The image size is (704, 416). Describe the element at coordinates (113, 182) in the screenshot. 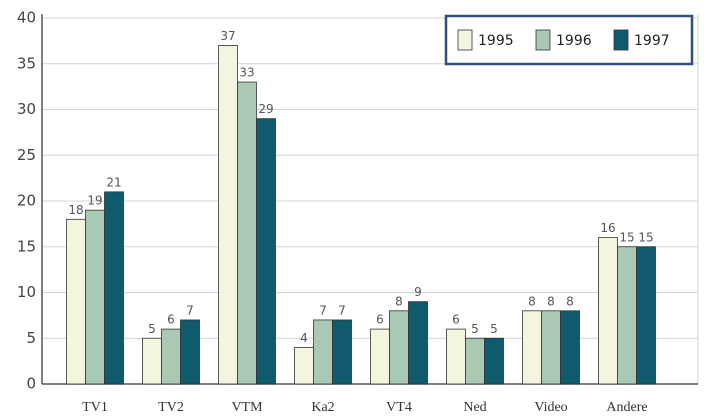

I see `value-label: 21` at that location.